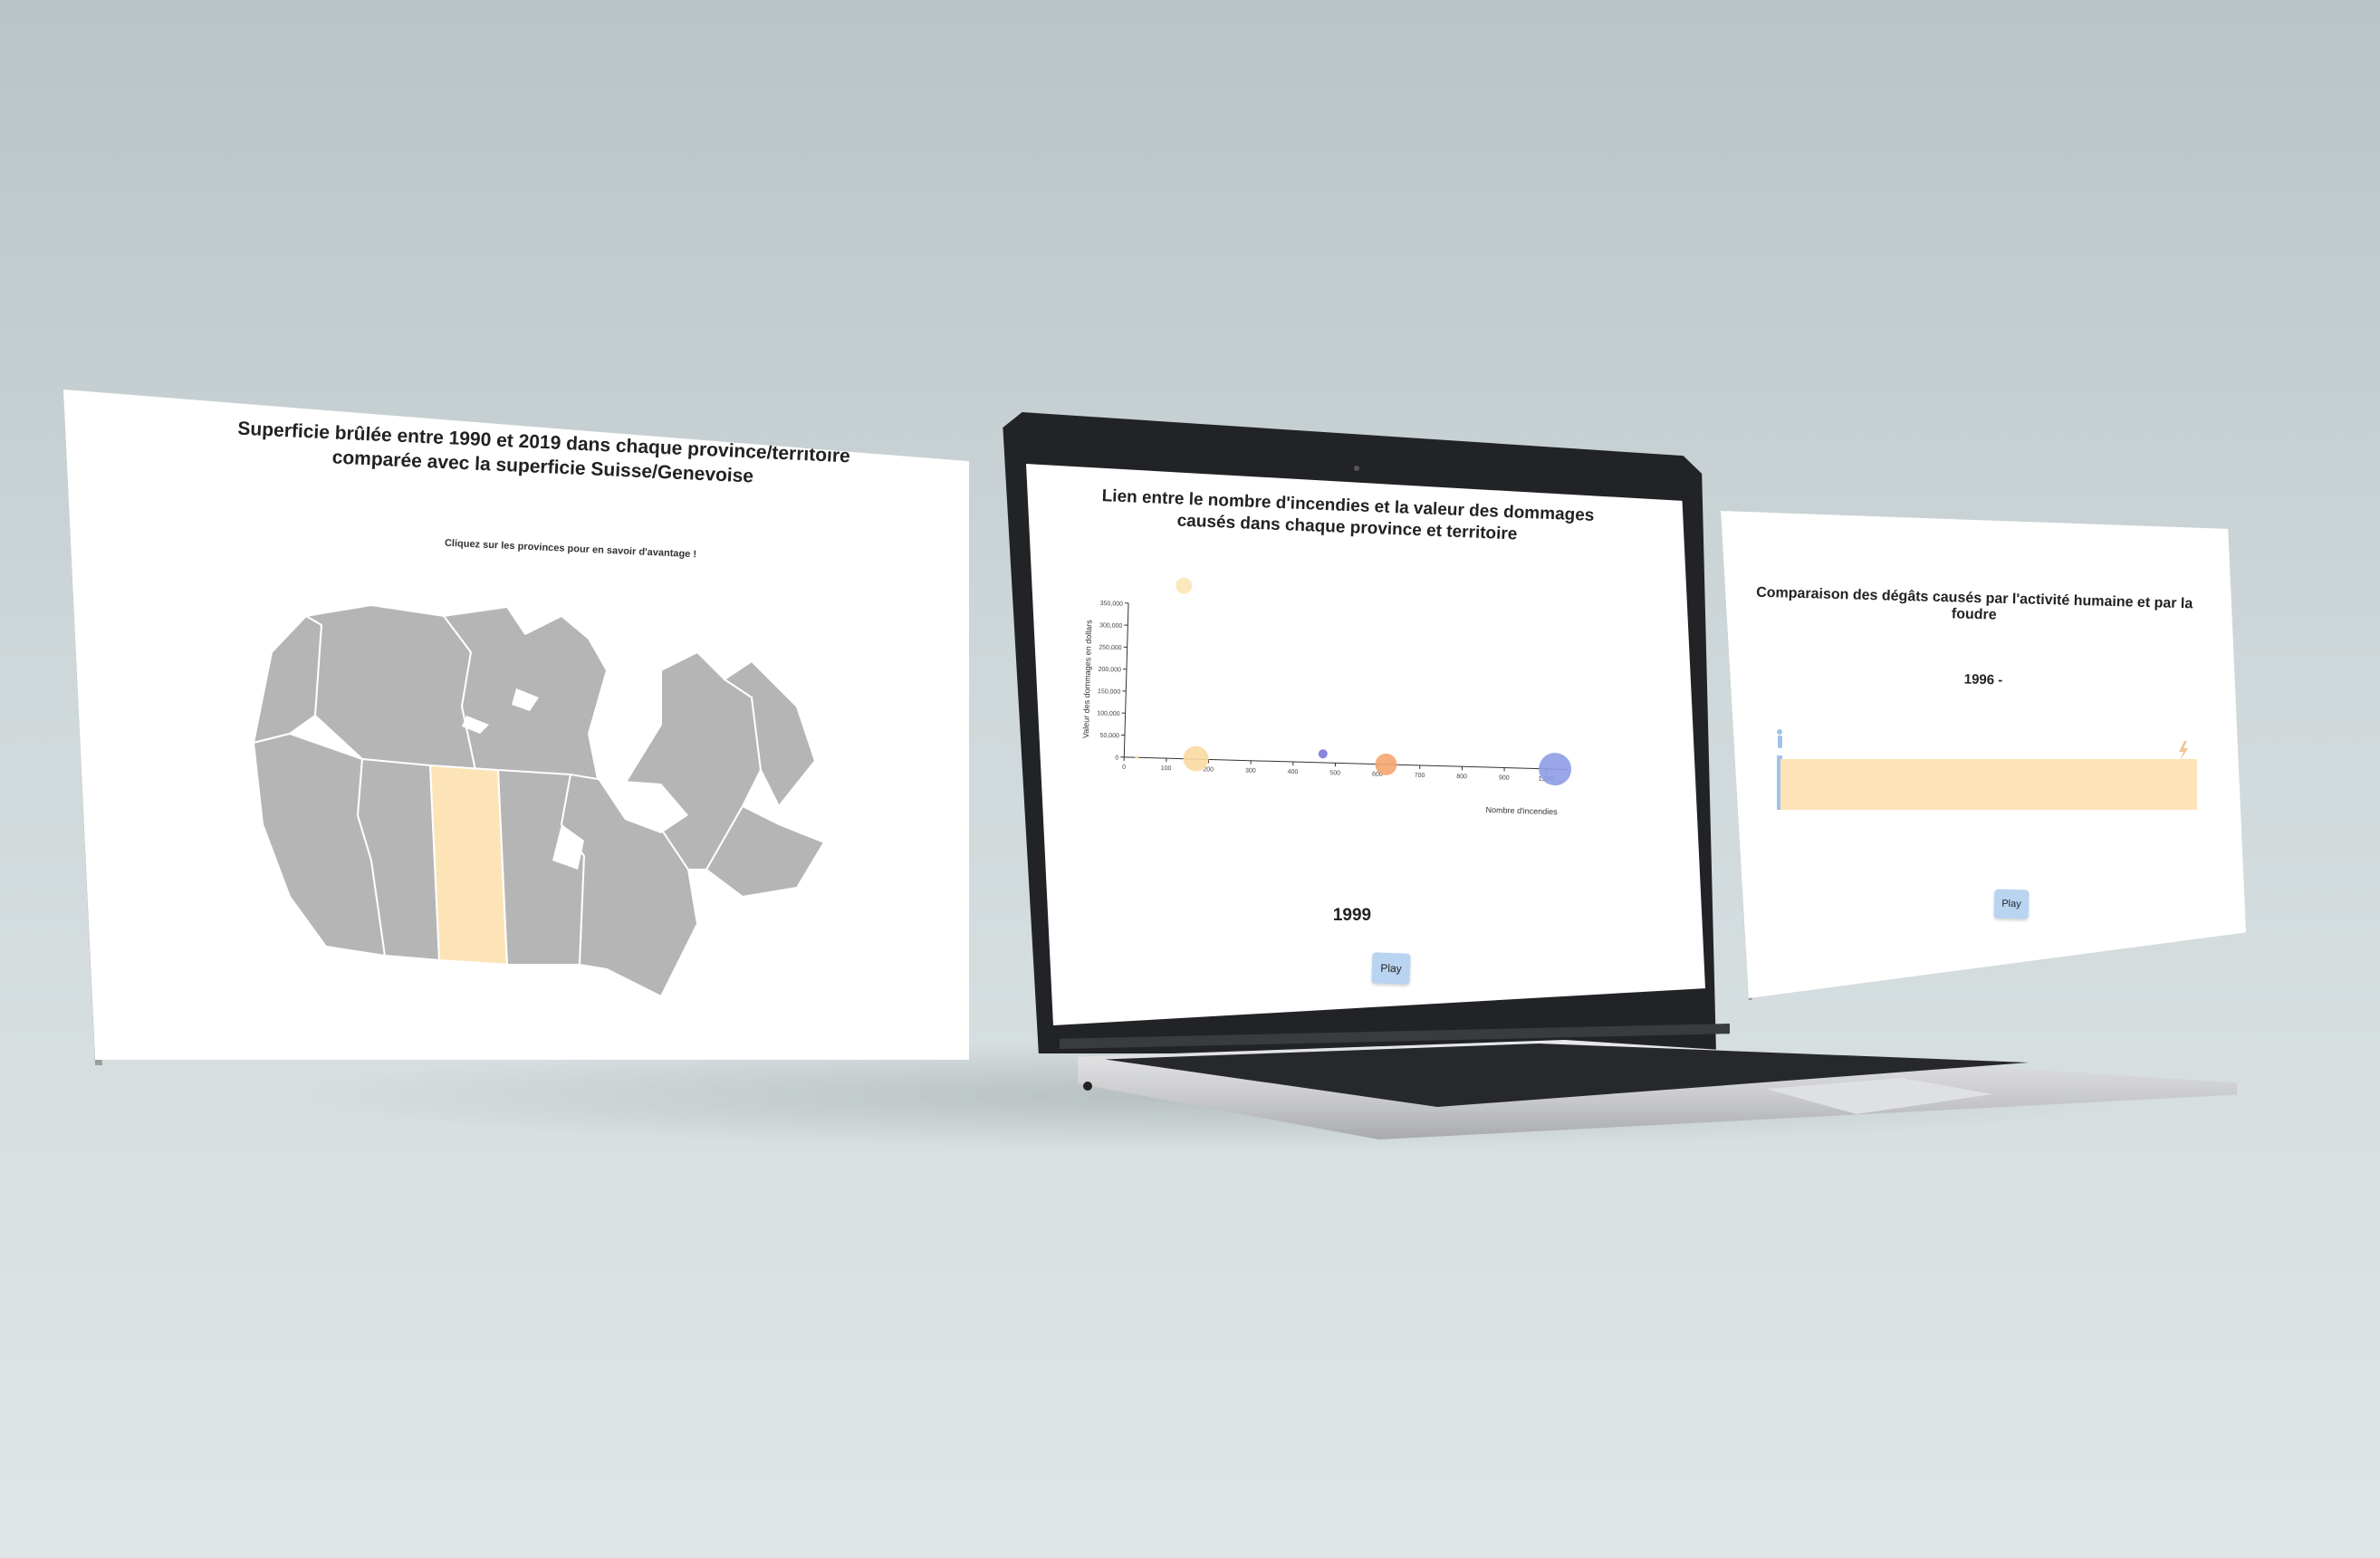  I want to click on person-icon, so click(1779, 738).